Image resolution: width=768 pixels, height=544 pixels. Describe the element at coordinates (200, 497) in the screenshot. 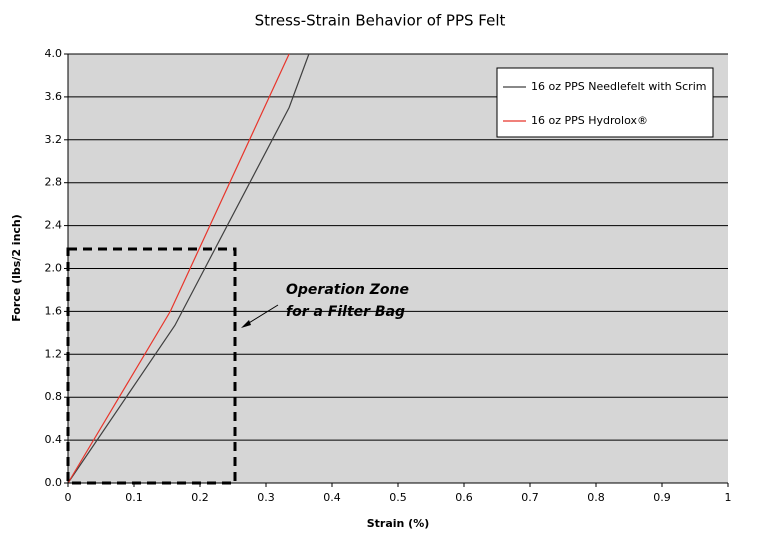

I see `x-tick-label: 0.2` at that location.